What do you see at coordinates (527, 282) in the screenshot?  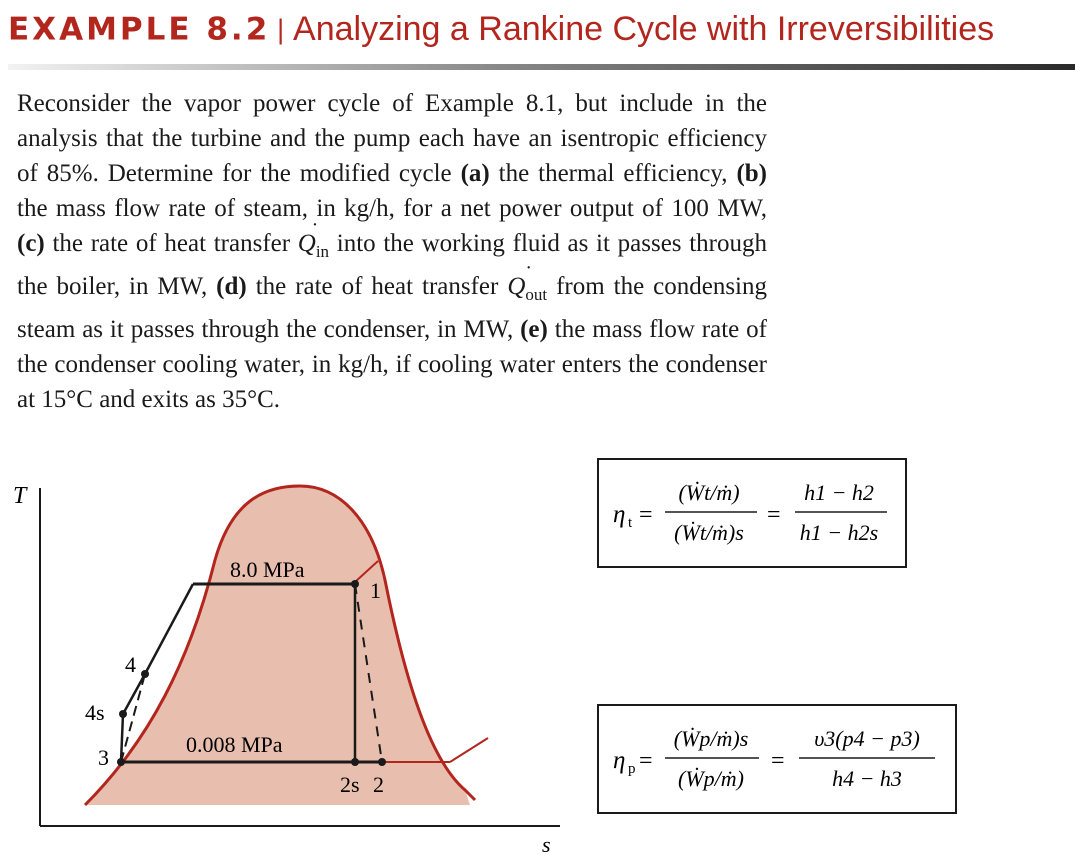 I see `q-out-symbol: ˙ Qout` at bounding box center [527, 282].